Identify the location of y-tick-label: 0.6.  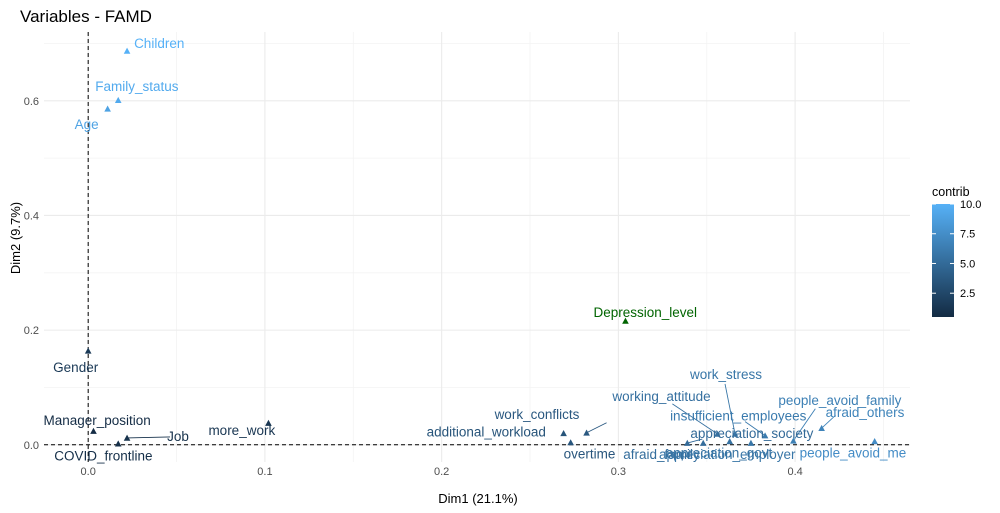
(31, 102).